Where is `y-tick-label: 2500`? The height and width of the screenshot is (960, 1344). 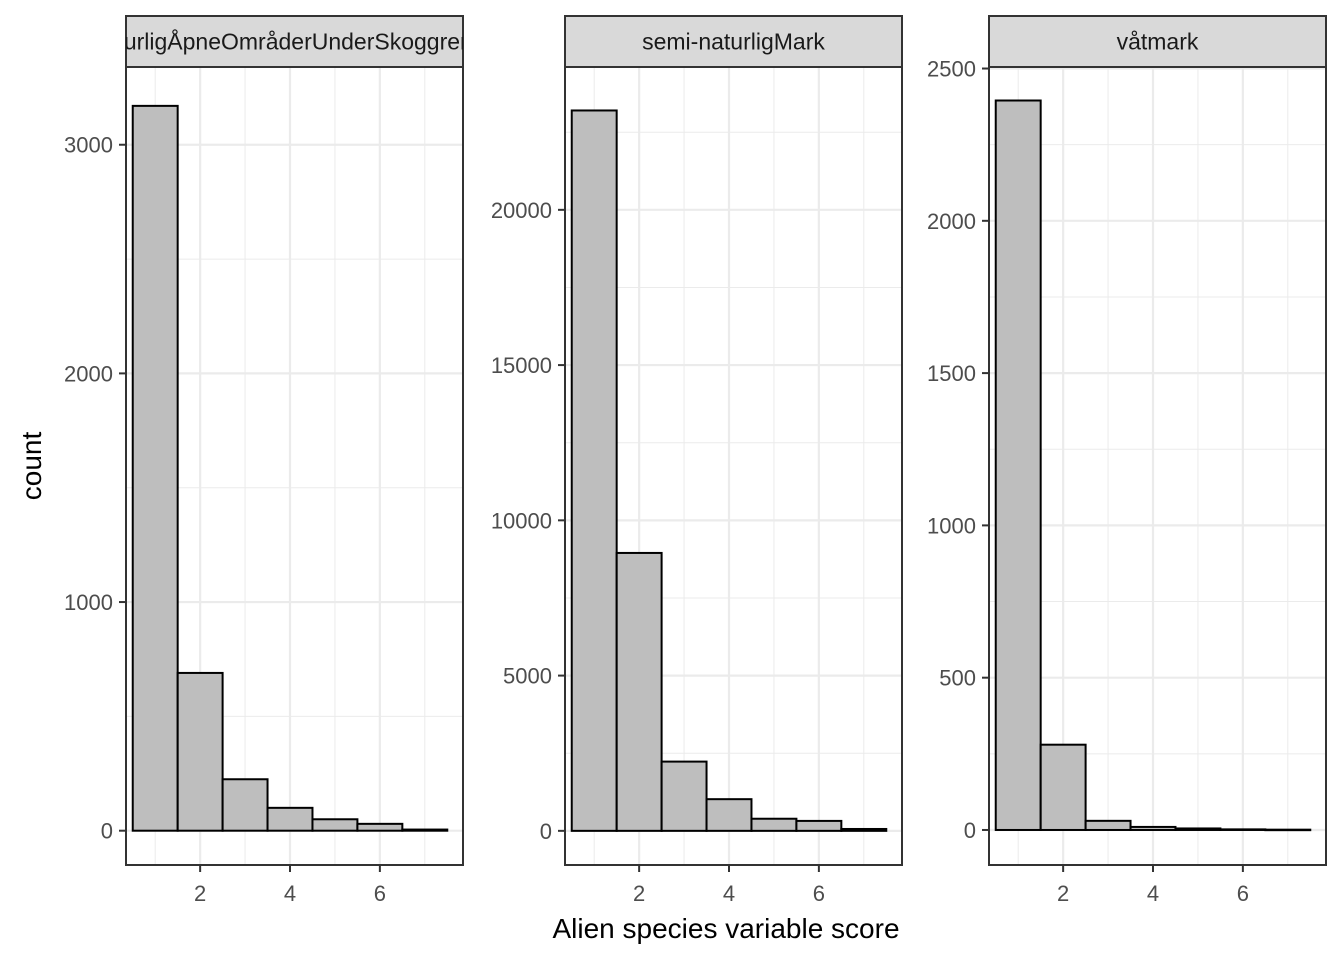
y-tick-label: 2500 is located at coordinates (951, 69).